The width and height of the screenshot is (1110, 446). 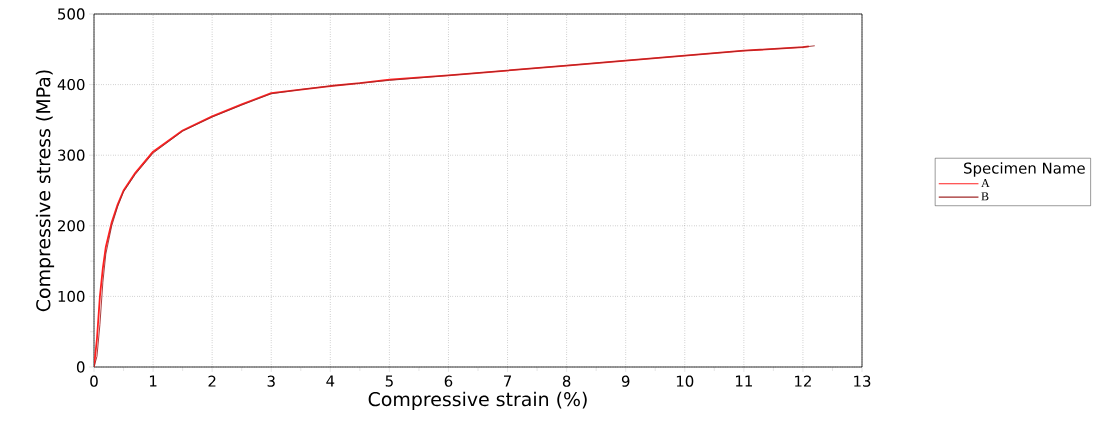 What do you see at coordinates (862, 381) in the screenshot?
I see `x-tick-label: 13` at bounding box center [862, 381].